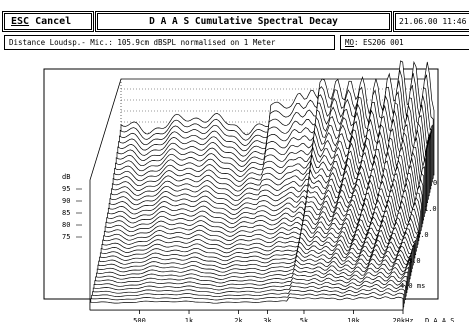 The height and width of the screenshot is (322, 469). What do you see at coordinates (189, 319) in the screenshot?
I see `x-tick-label: 1k` at bounding box center [189, 319].